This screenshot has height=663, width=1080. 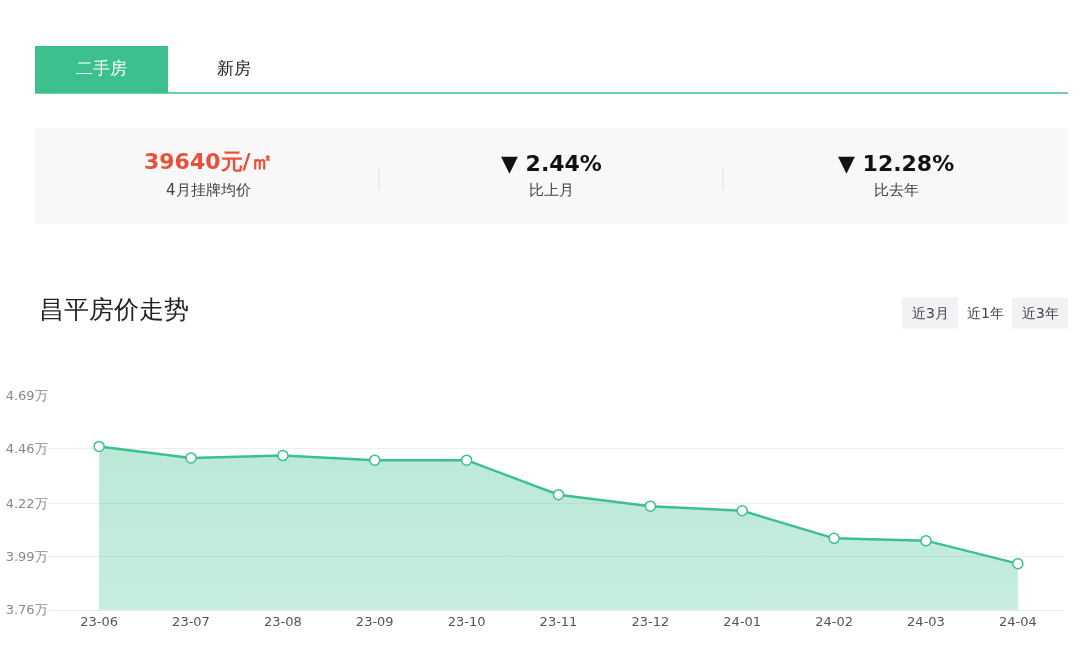 What do you see at coordinates (896, 163) in the screenshot?
I see `text: ▼ 12.28%` at bounding box center [896, 163].